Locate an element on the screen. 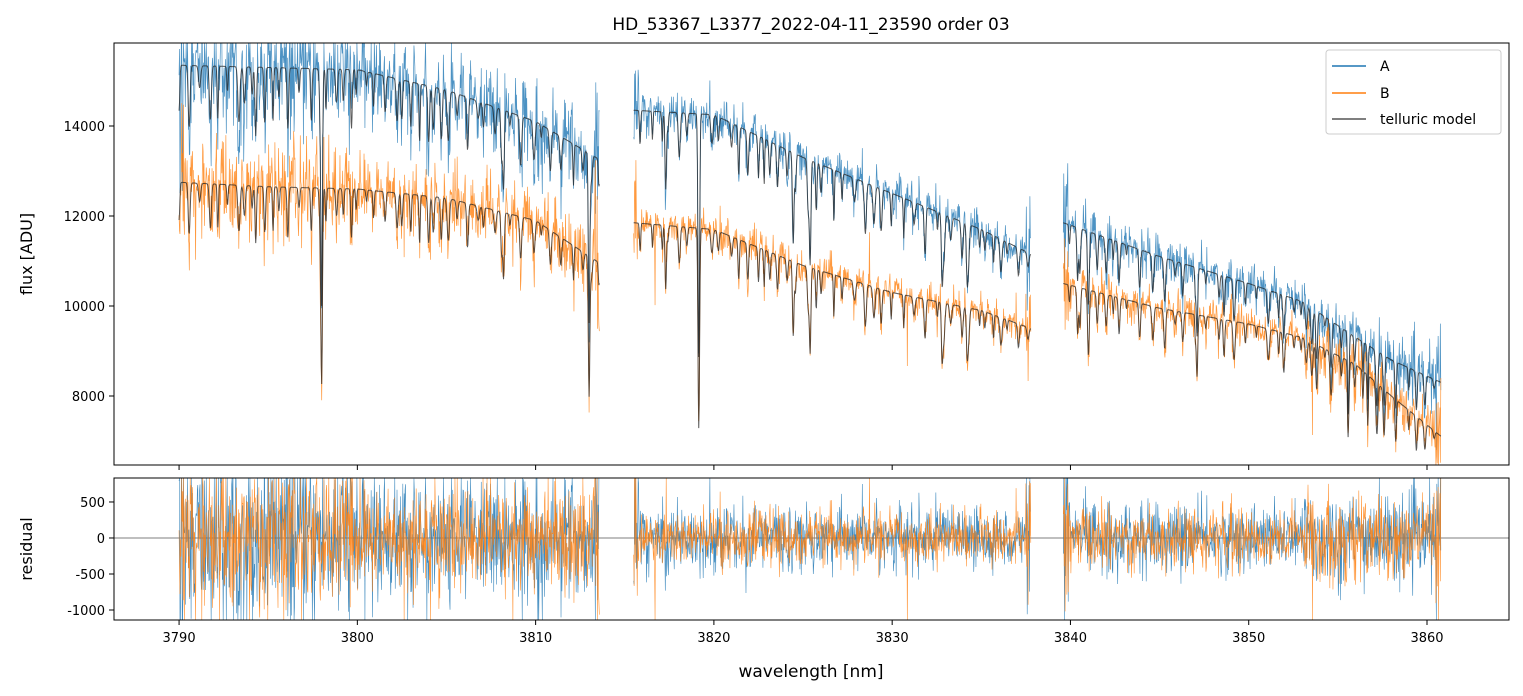 Image resolution: width=1523 pixels, height=696 pixels. residual-y-tick-label: -500 is located at coordinates (90, 575).